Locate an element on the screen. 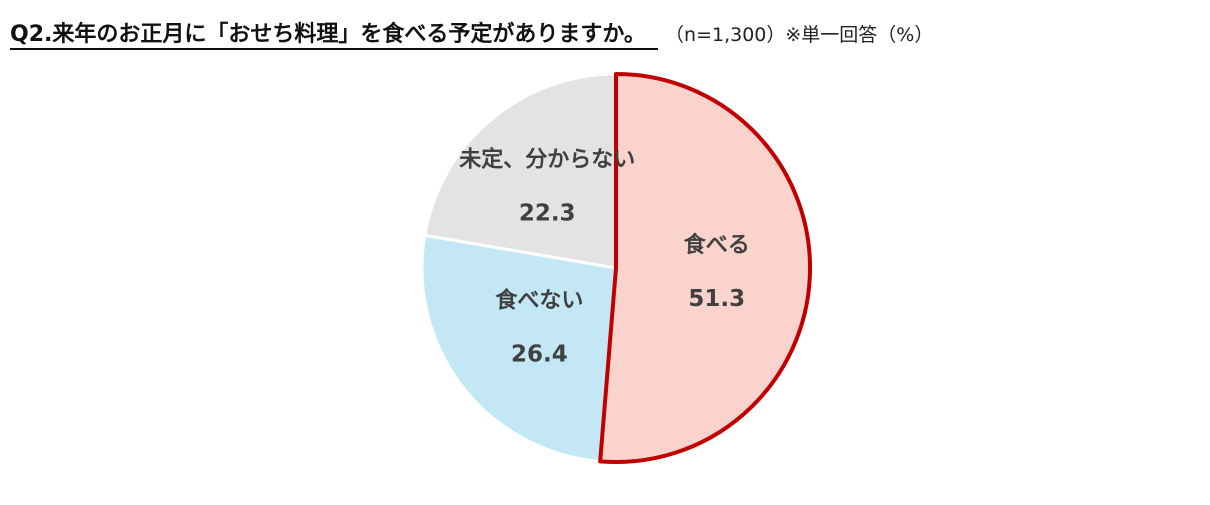 The width and height of the screenshot is (1210, 505). slice-label-mitei: 未定、分からない is located at coordinates (547, 159).